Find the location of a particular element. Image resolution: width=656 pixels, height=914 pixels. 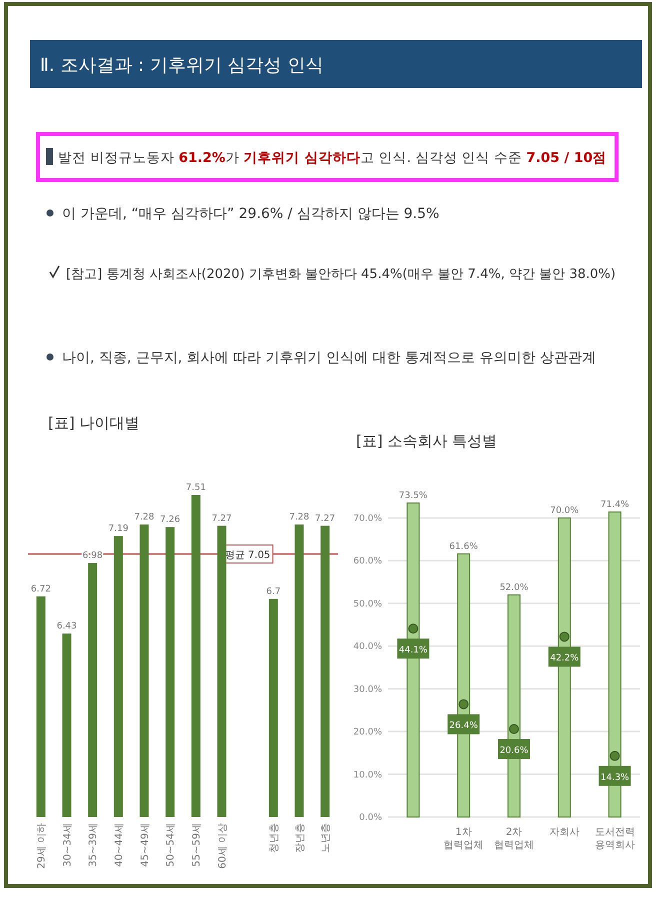

x-tick-label: 35~39세 is located at coordinates (94, 845).